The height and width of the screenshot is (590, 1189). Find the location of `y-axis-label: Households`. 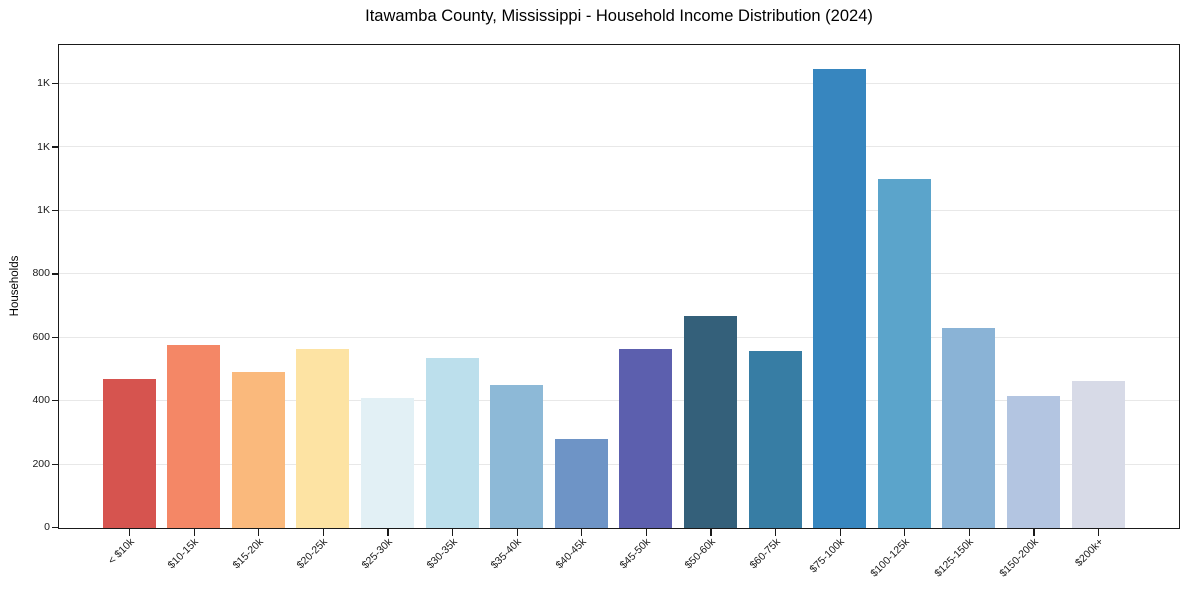

y-axis-label: Households is located at coordinates (15, 286).